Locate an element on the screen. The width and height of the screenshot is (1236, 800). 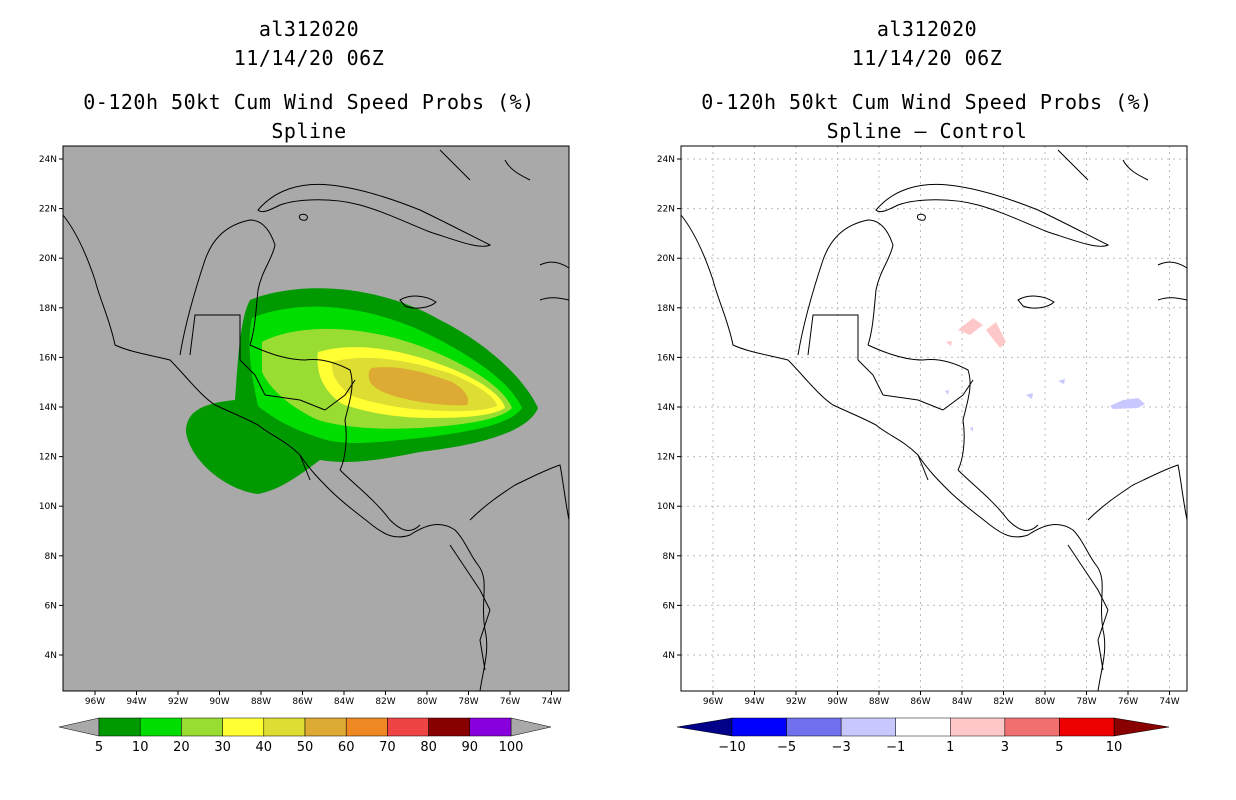
lon-label: 82W is located at coordinates (385, 702).